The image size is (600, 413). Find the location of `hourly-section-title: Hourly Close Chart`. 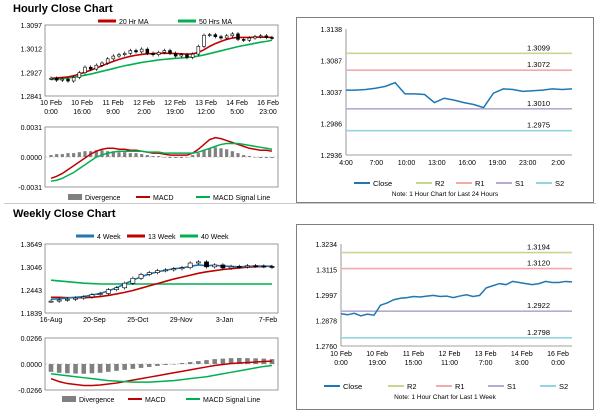

hourly-section-title: Hourly Close Chart is located at coordinates (63, 9).